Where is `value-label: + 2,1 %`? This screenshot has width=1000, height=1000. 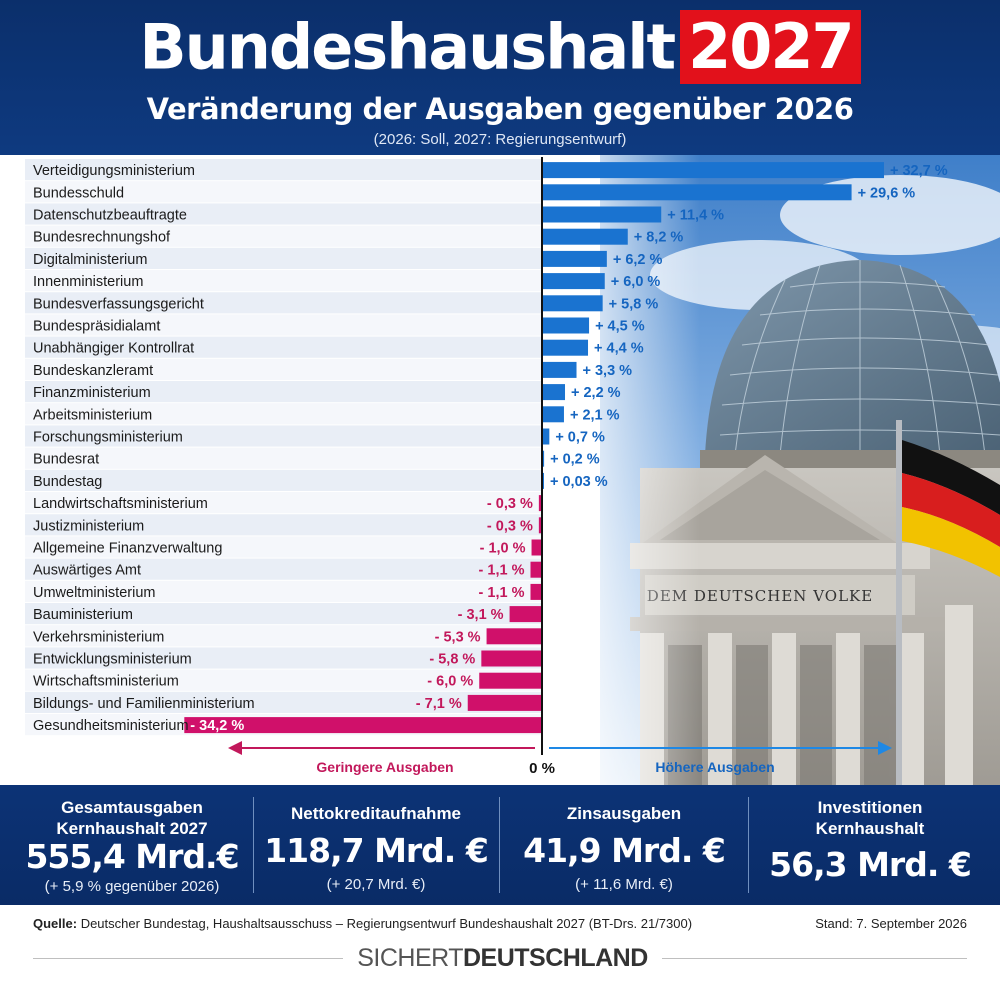
value-label: + 2,1 % is located at coordinates (595, 415).